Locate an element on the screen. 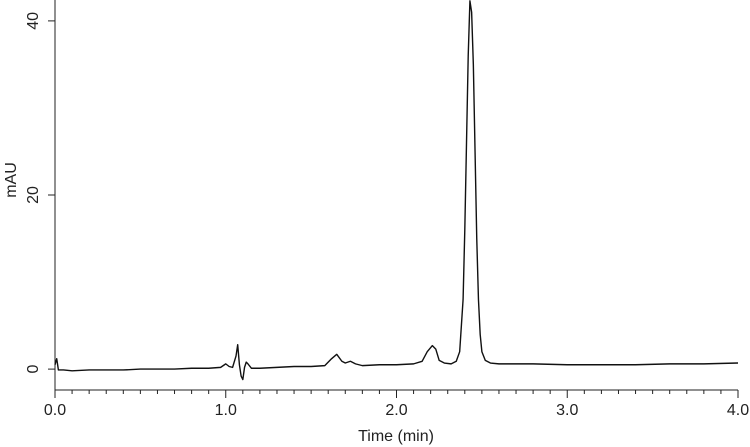  y-tick-label: 20 is located at coordinates (33, 195).